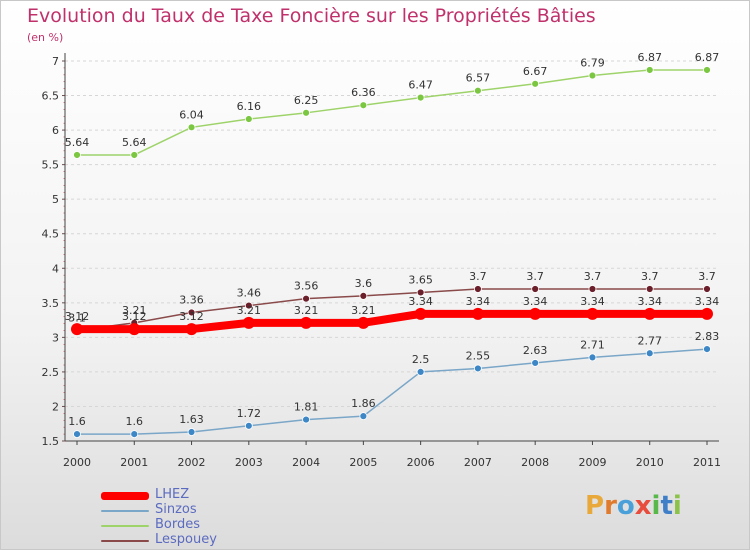 The width and height of the screenshot is (750, 550). What do you see at coordinates (650, 462) in the screenshot?
I see `x-tick-label: 2010` at bounding box center [650, 462].